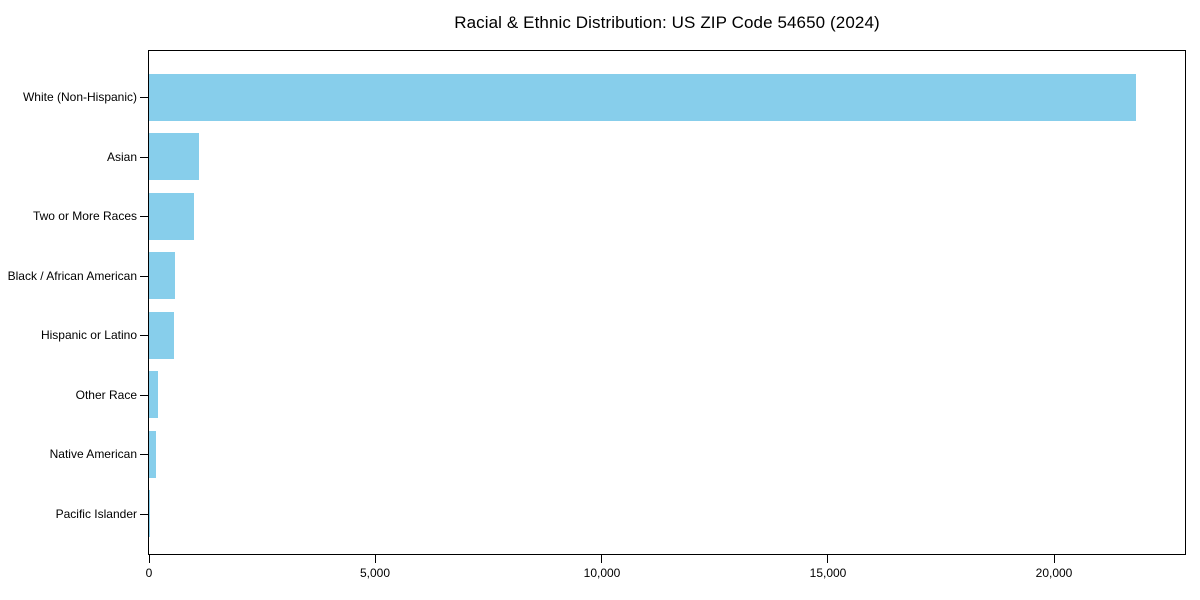 Image resolution: width=1200 pixels, height=600 pixels. What do you see at coordinates (84, 216) in the screenshot?
I see `y-label-two-or-more-races: Two or More Races` at bounding box center [84, 216].